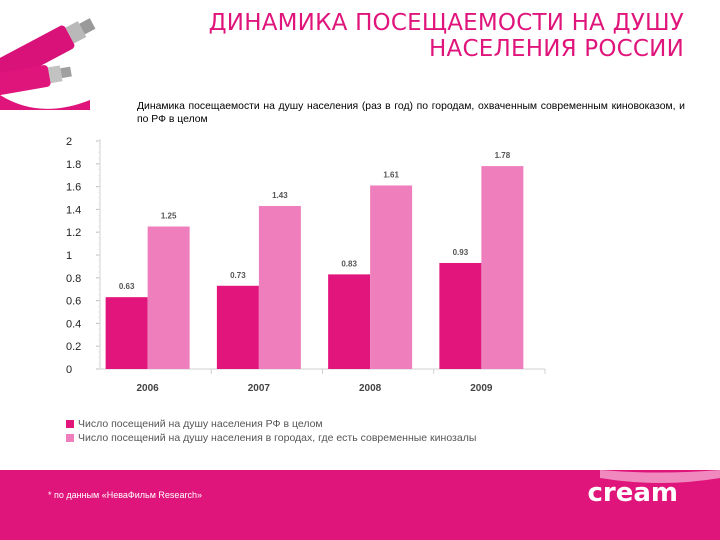  Describe the element at coordinates (126, 333) in the screenshot. I see `bar-series-1-2006` at that location.